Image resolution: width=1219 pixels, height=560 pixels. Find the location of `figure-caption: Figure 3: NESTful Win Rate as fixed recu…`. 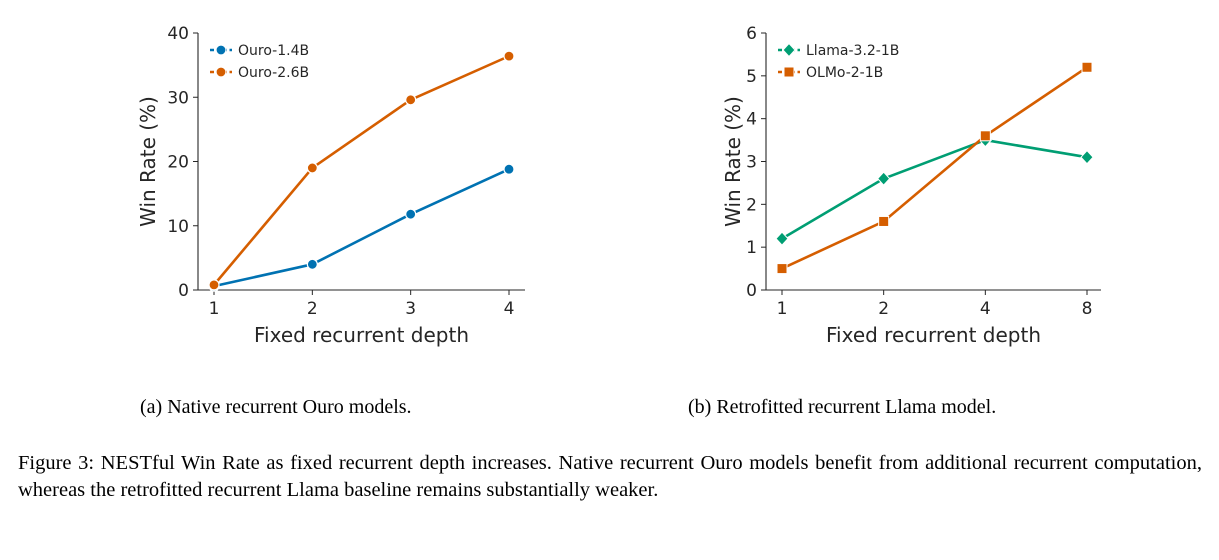

figure-caption: Figure 3: NESTful Win Rate as fixed recu… is located at coordinates (610, 476).